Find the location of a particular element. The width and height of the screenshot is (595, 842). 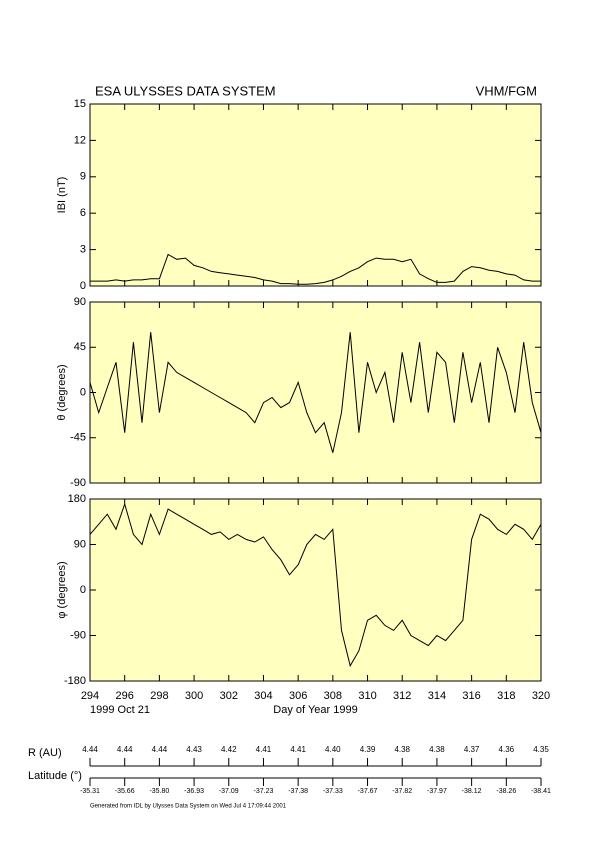

y-axis-label: IBI (nT) is located at coordinates (62, 195).